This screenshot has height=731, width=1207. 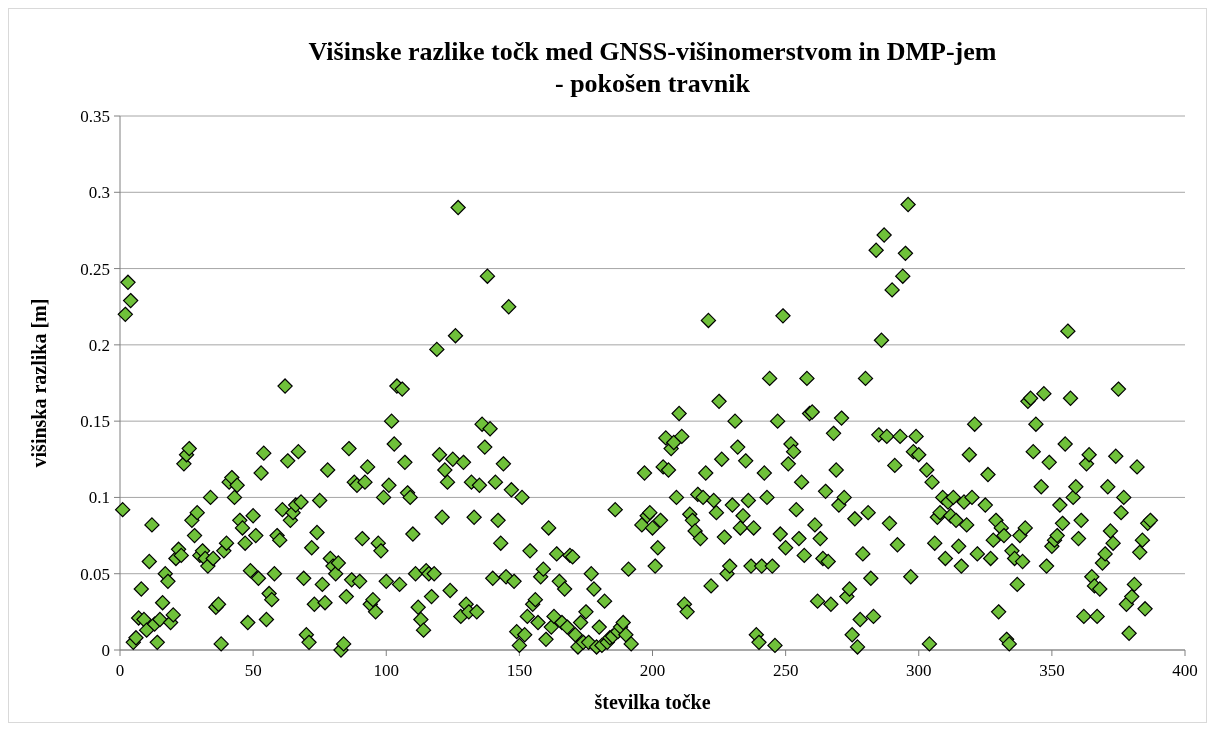 What do you see at coordinates (652, 702) in the screenshot?
I see `x-axis-title: številka točke` at bounding box center [652, 702].